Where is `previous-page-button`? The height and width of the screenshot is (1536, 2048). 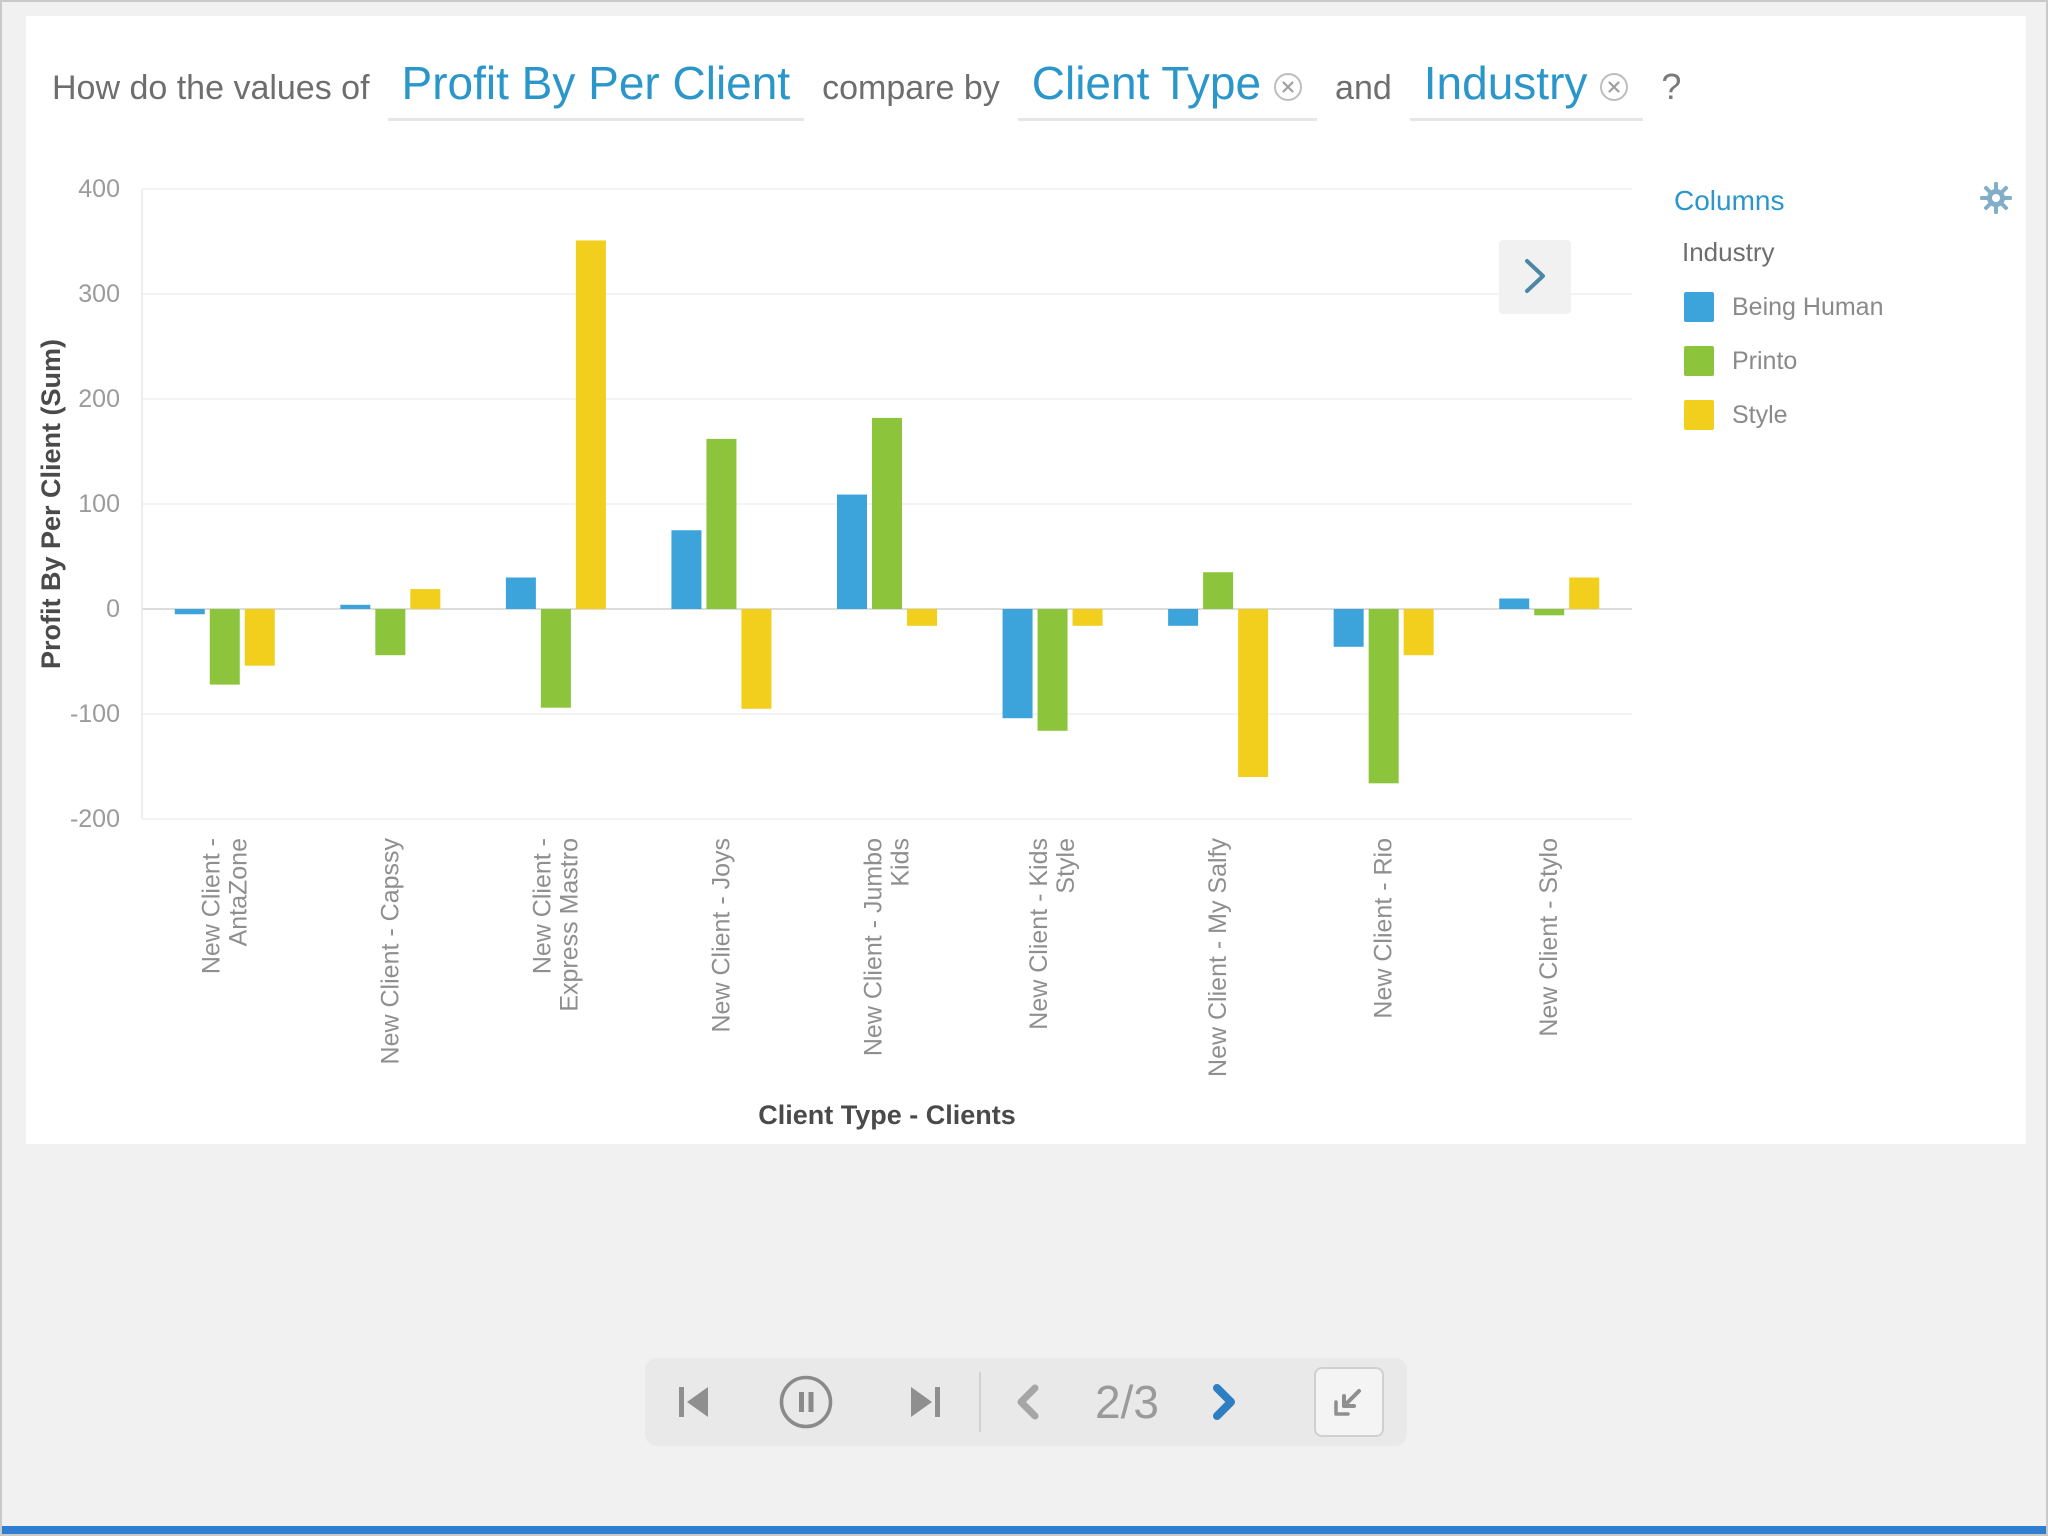
previous-page-button is located at coordinates (1029, 1402).